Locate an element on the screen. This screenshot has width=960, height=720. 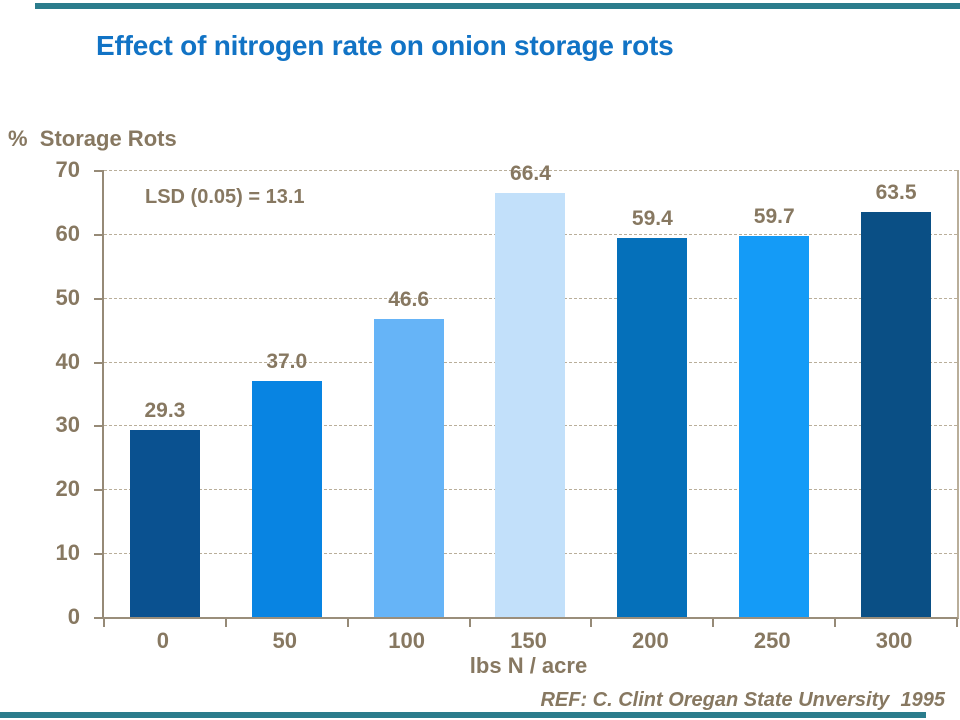
y-axis-title: % Storage Rots is located at coordinates (92, 138).